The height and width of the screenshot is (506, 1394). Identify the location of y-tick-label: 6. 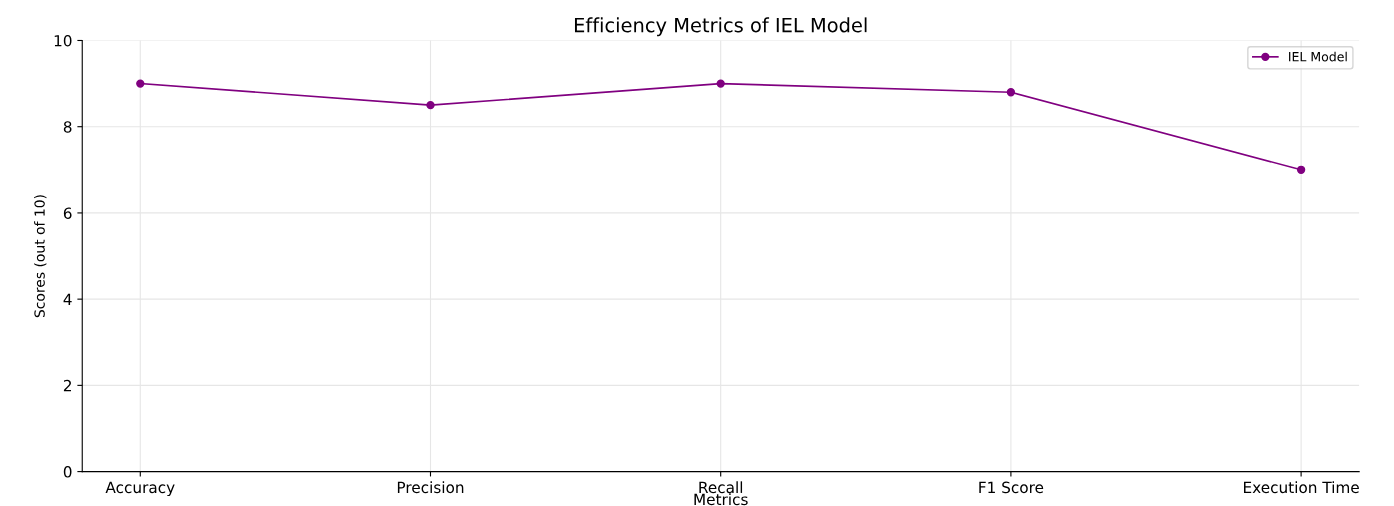
(67, 213).